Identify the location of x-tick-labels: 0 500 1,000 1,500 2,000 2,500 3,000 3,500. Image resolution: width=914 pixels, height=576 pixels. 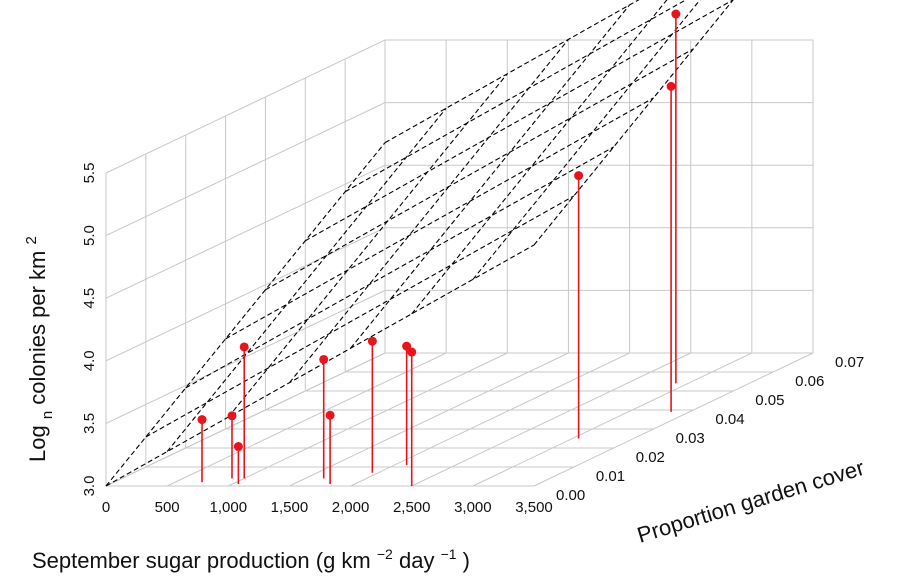
(327, 507).